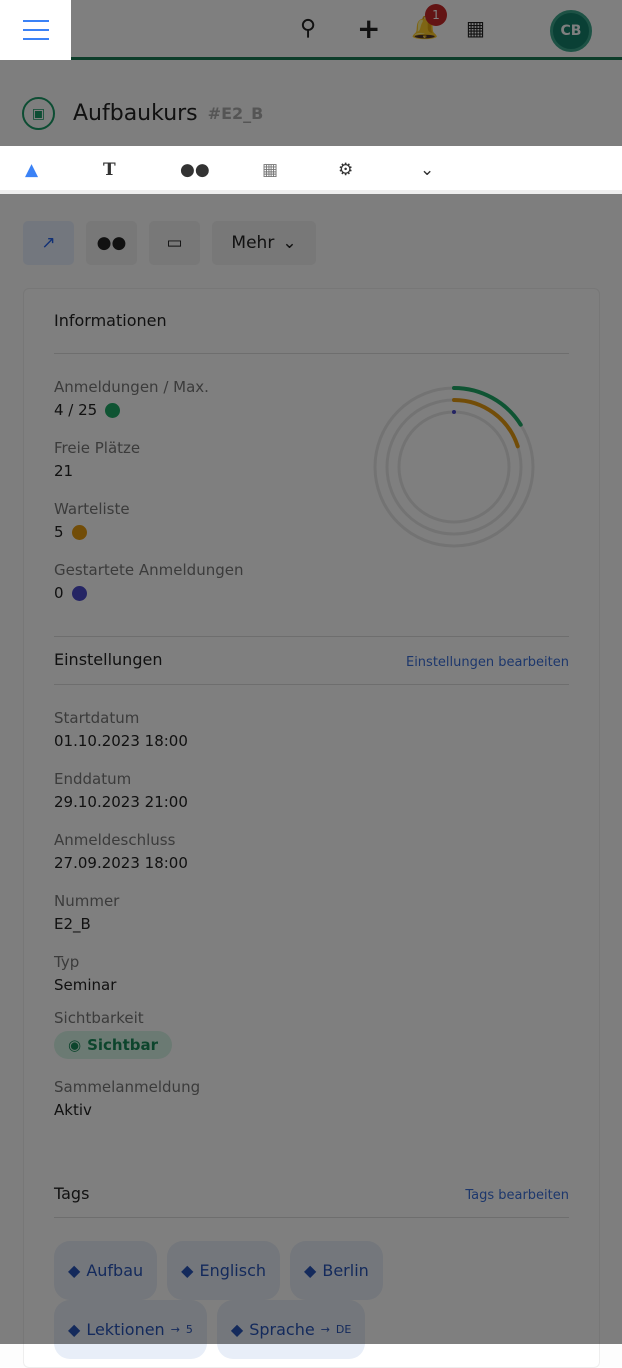  What do you see at coordinates (195, 170) in the screenshot?
I see `tab-users-icon: ●●` at bounding box center [195, 170].